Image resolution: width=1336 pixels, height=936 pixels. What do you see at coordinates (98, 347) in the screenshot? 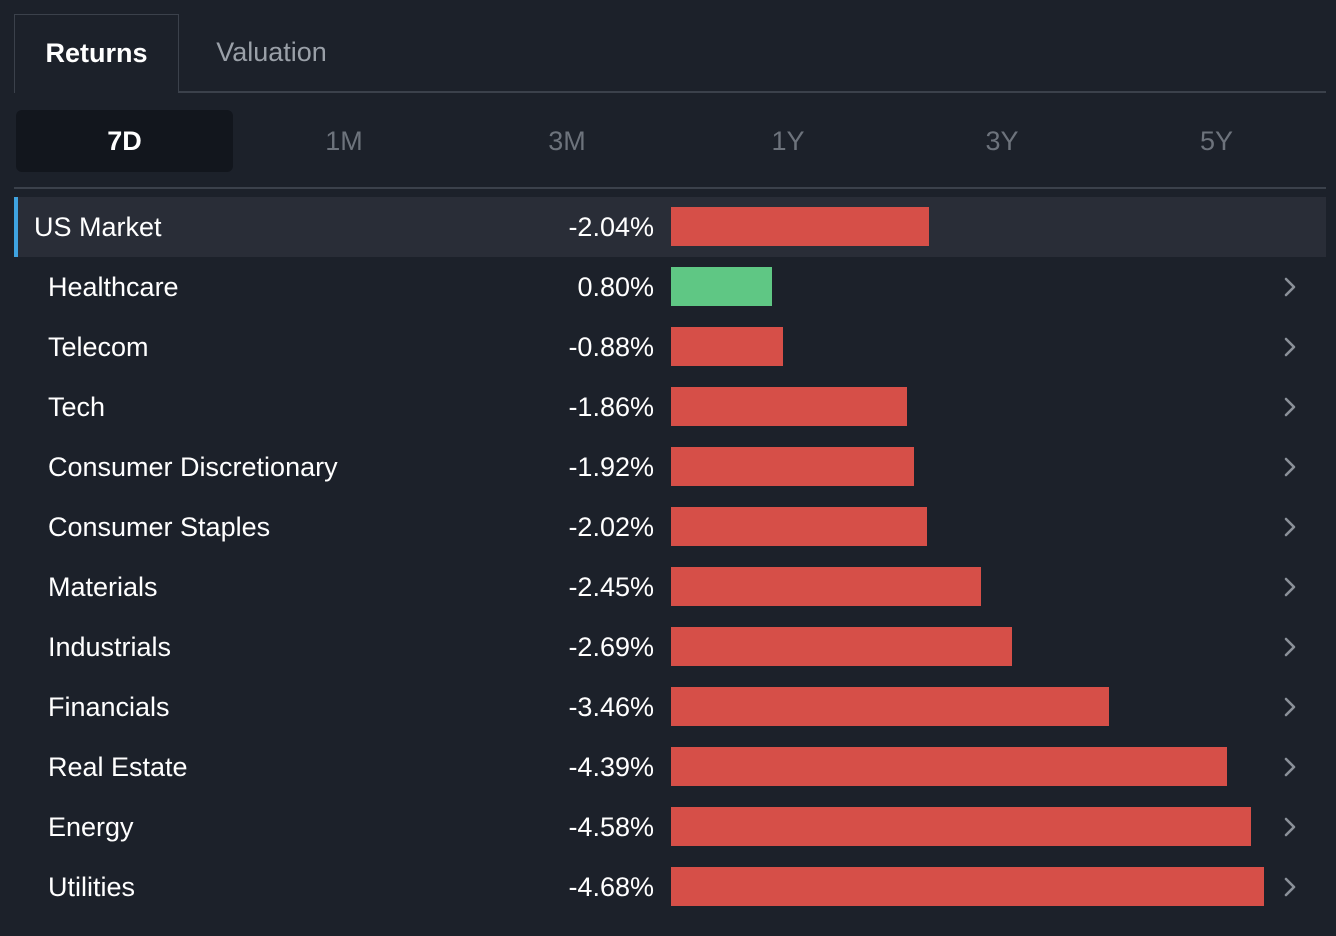
I see `sector-name: Telecom` at bounding box center [98, 347].